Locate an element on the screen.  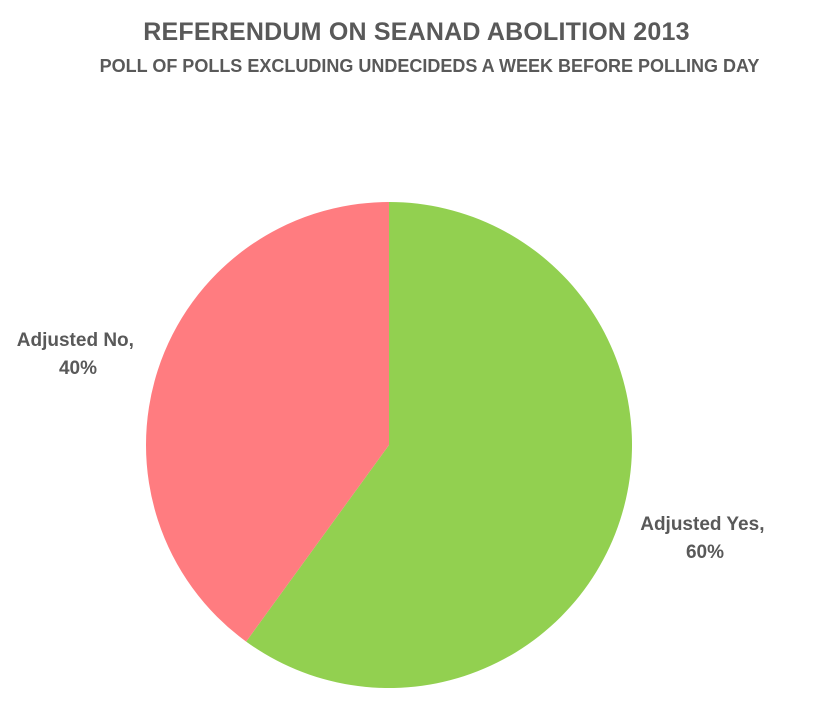
chart-title: REFERENDUM ON SEANAD ABOLITION 2013 is located at coordinates (416, 32).